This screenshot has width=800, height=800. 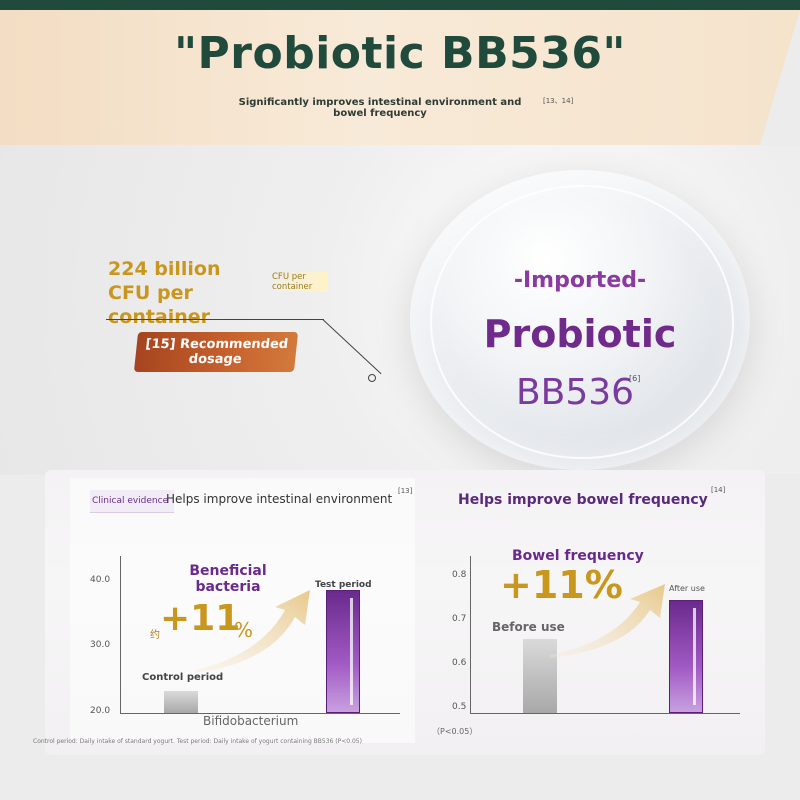 What do you see at coordinates (459, 619) in the screenshot?
I see `right-y-tick: 0.7` at bounding box center [459, 619].